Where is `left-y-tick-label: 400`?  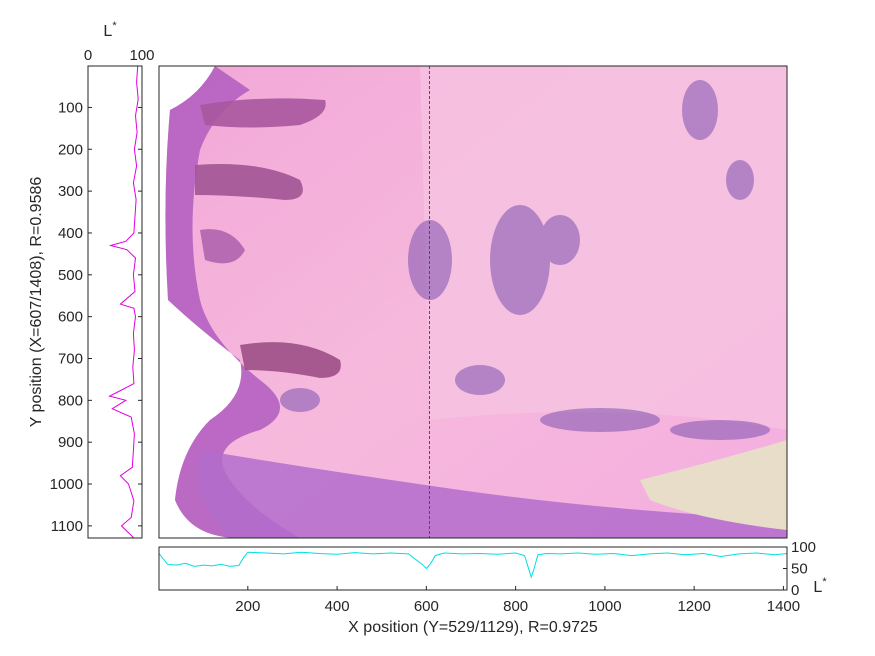 left-y-tick-label: 400 is located at coordinates (70, 233).